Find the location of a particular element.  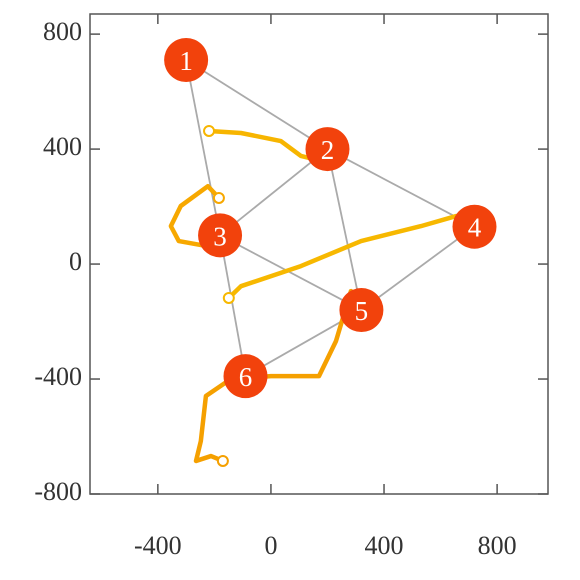

node-label: 1 is located at coordinates (186, 61).